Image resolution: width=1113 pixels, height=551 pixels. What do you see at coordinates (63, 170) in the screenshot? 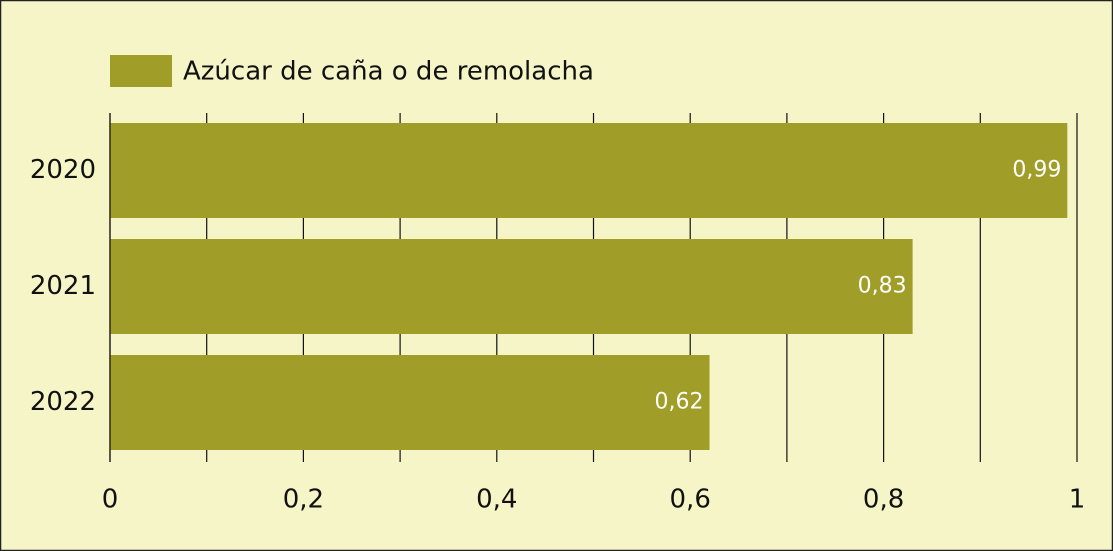
I see `y-tick-label: 2020` at bounding box center [63, 170].